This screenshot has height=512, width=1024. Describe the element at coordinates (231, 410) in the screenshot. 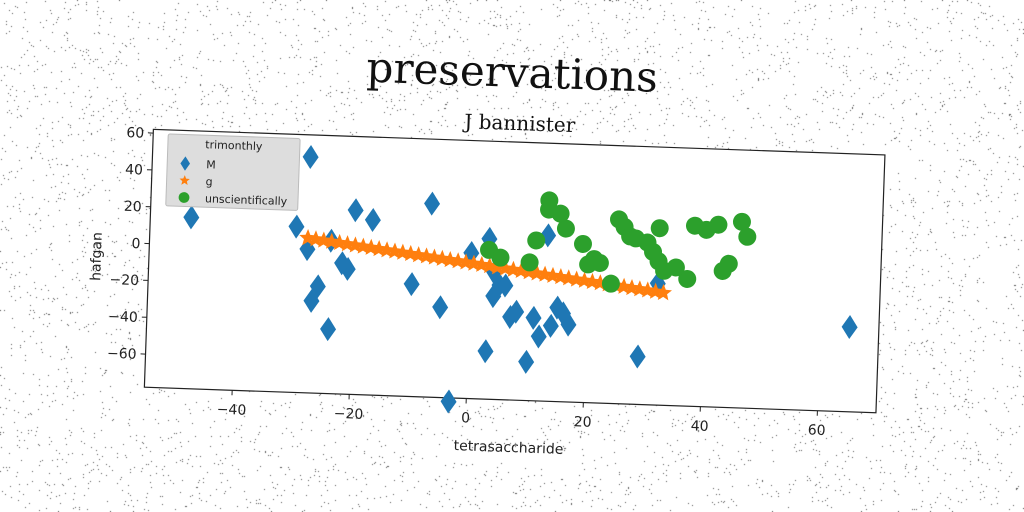

I see `x-tick-label: −40` at that location.